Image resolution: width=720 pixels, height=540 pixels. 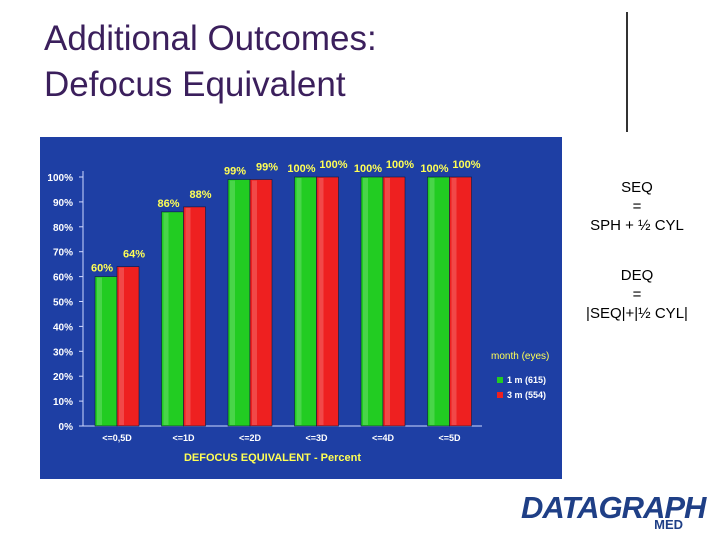 I want to click on y-tick-label: 80%, so click(x=63, y=228).